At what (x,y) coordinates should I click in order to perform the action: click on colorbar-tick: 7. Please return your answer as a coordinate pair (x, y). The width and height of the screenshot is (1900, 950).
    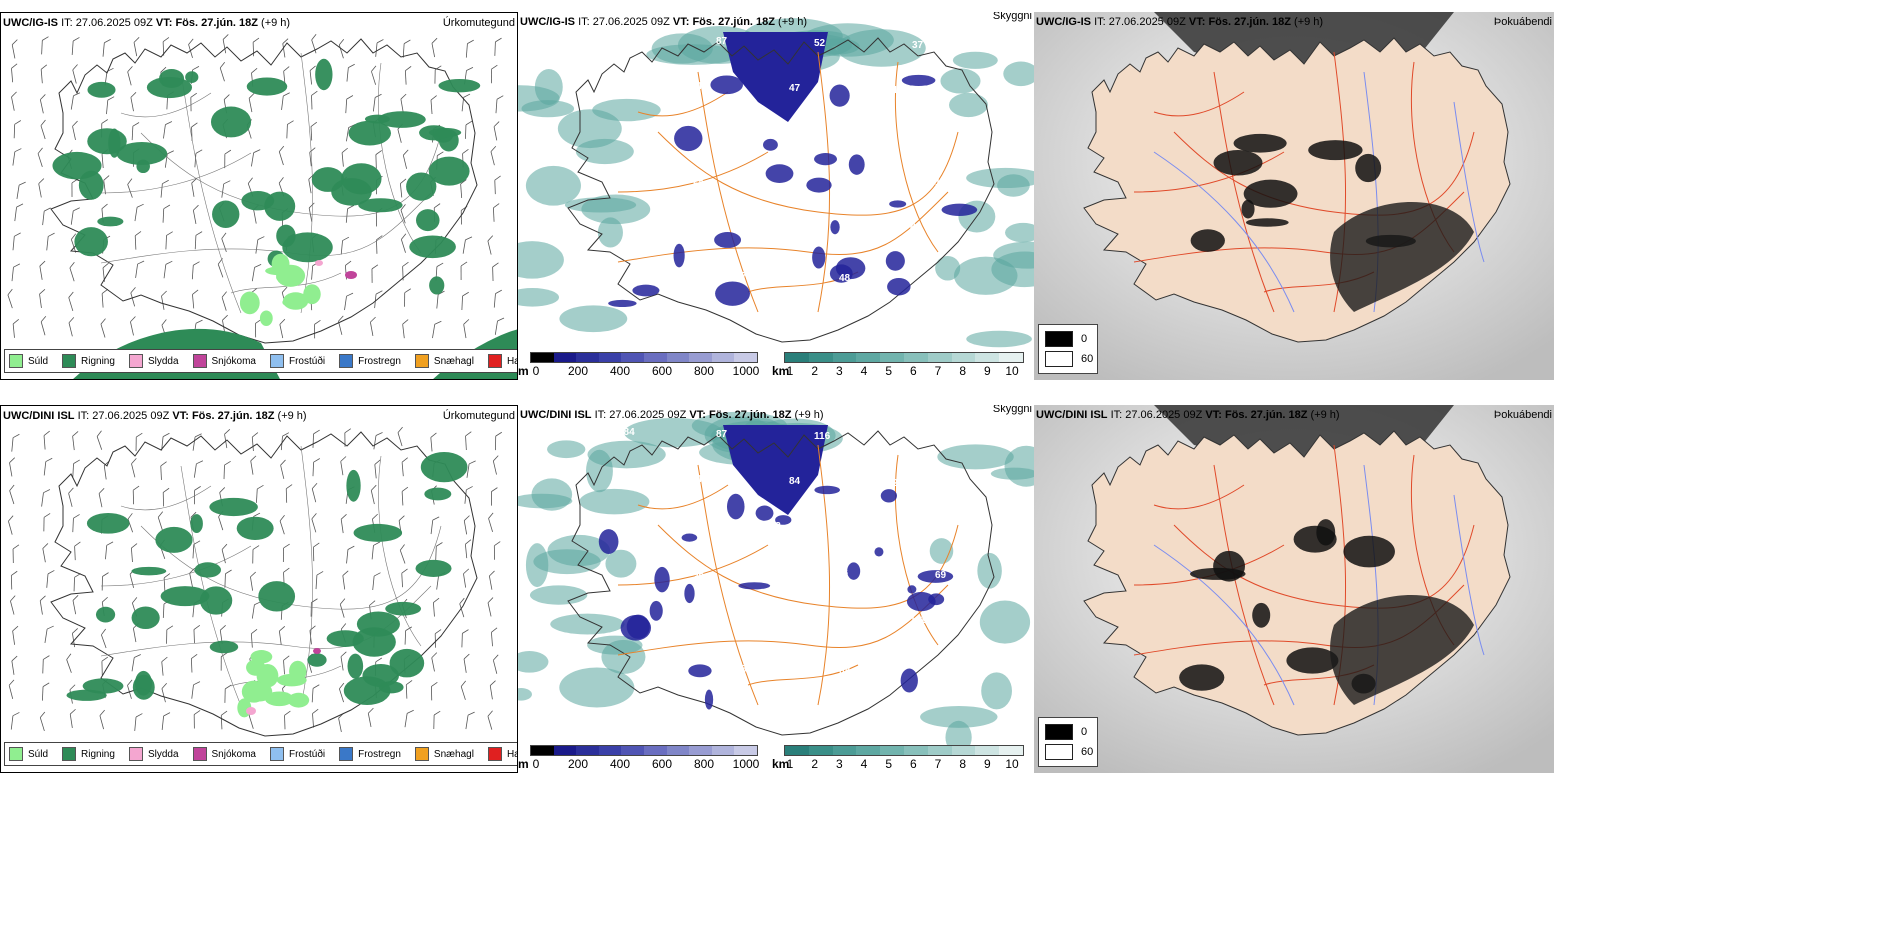
    Looking at the image, I should click on (938, 371).